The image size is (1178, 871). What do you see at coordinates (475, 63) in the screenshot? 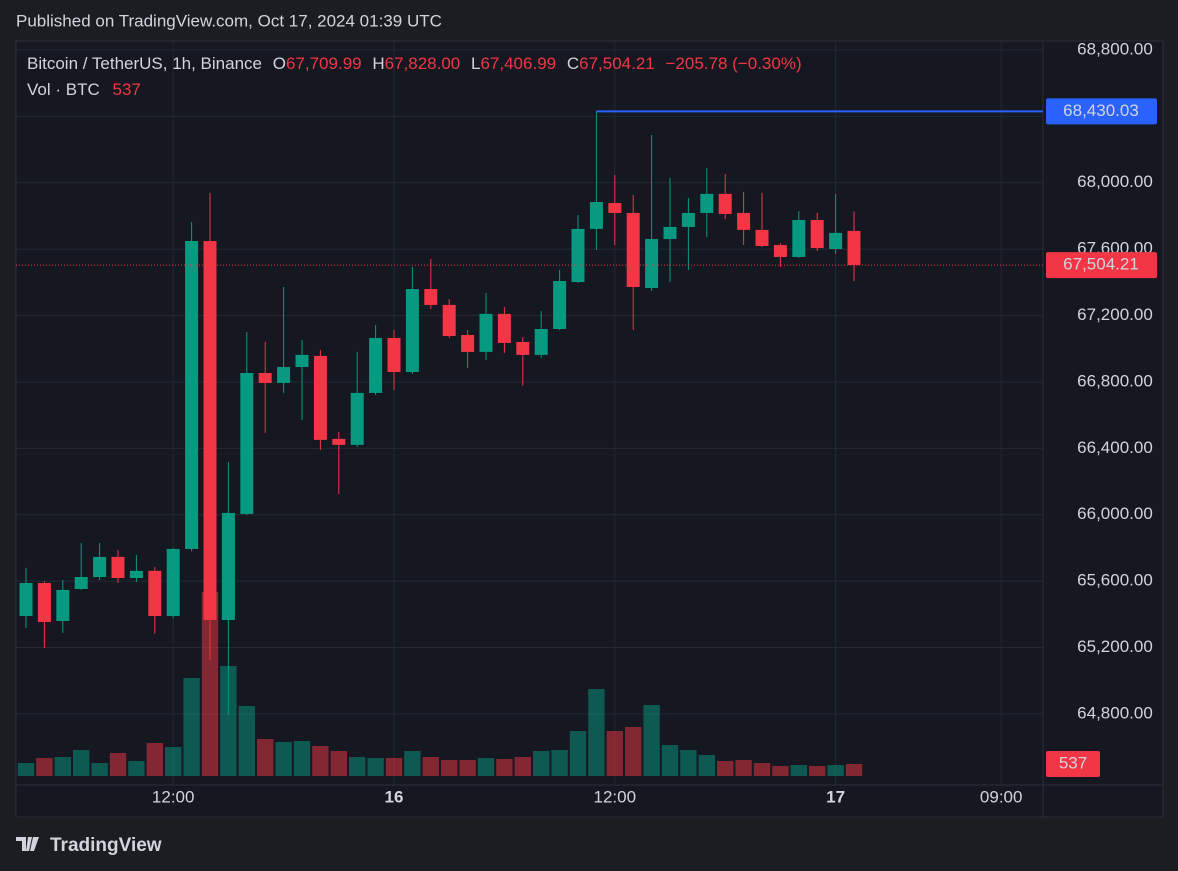
I see `low-key: L` at bounding box center [475, 63].